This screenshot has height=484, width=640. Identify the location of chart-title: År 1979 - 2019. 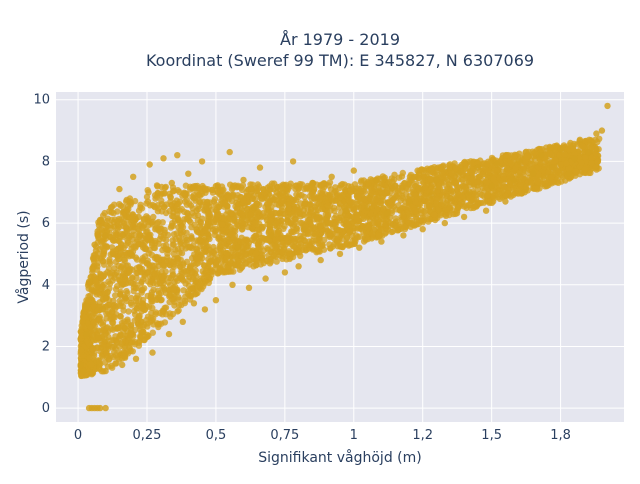
(340, 39).